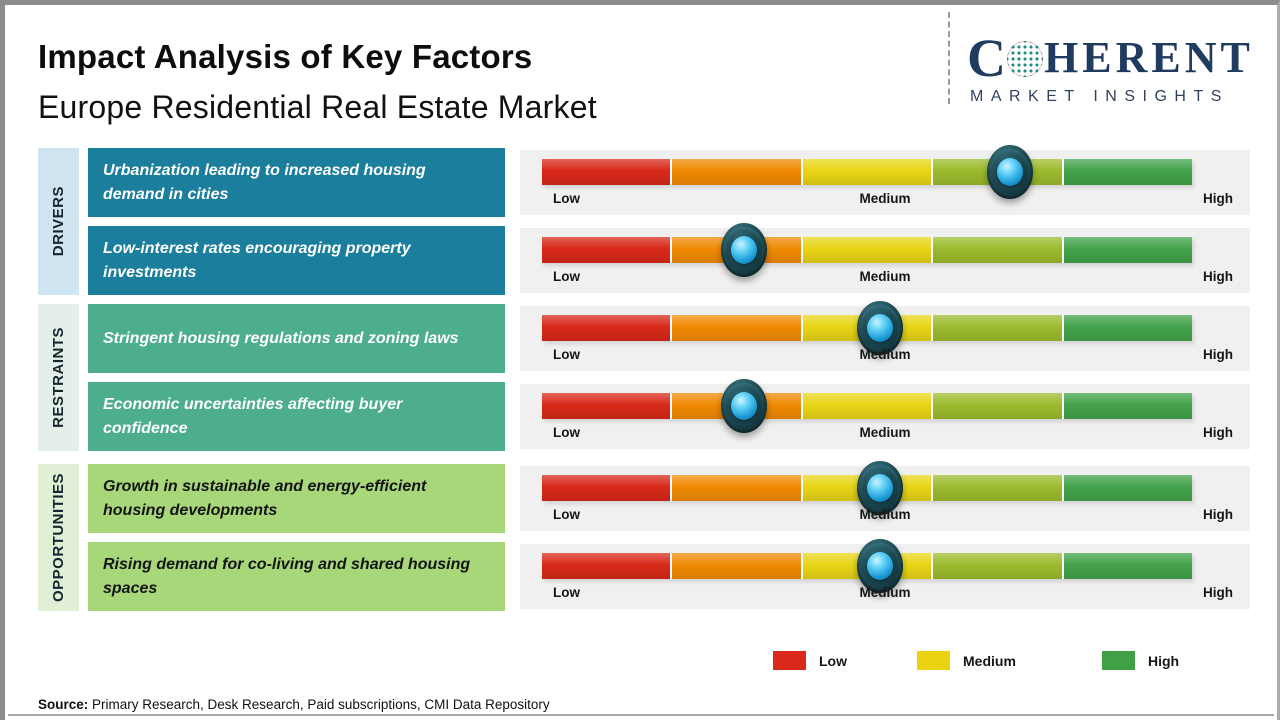  I want to click on company-logo: C HERENT MARKET INSIGHTS, so click(1115, 68).